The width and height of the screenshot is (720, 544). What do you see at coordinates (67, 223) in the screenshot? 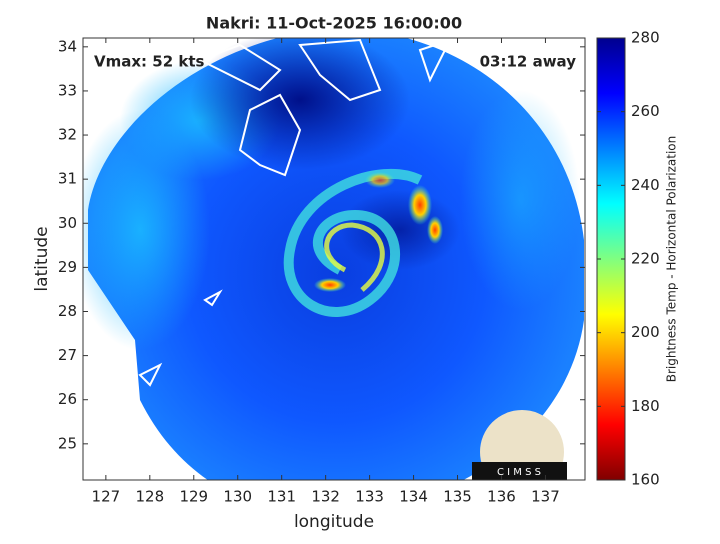
I see `y-tick-label: 30` at bounding box center [67, 223].